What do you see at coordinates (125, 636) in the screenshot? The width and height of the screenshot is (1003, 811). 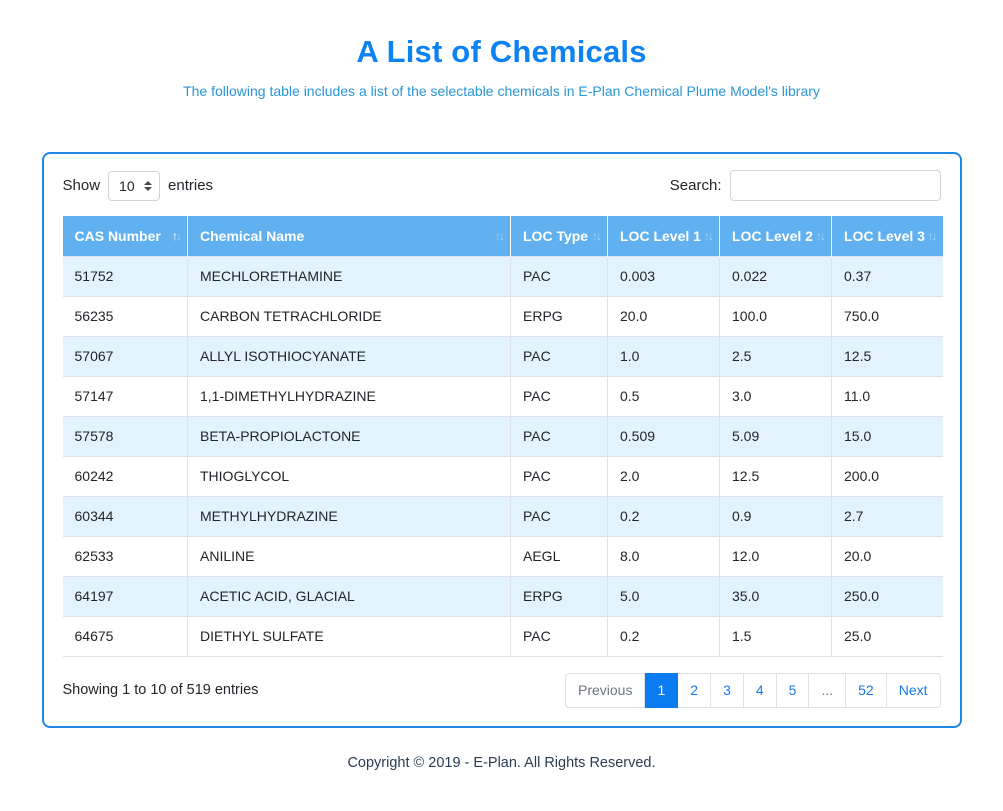 I see `table-cell: 64675` at bounding box center [125, 636].